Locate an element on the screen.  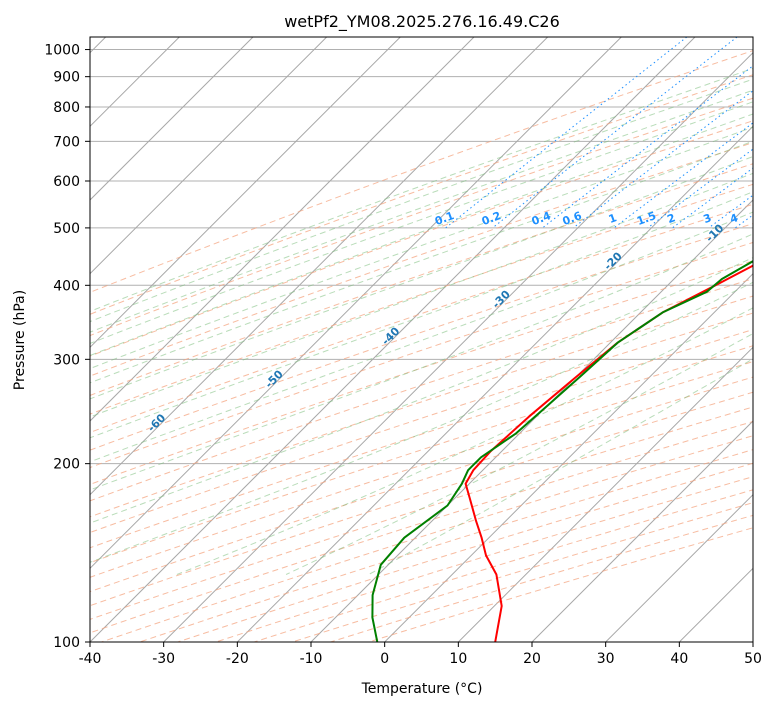
mixing-ratio-label: 6 is located at coordinates (771, 218).